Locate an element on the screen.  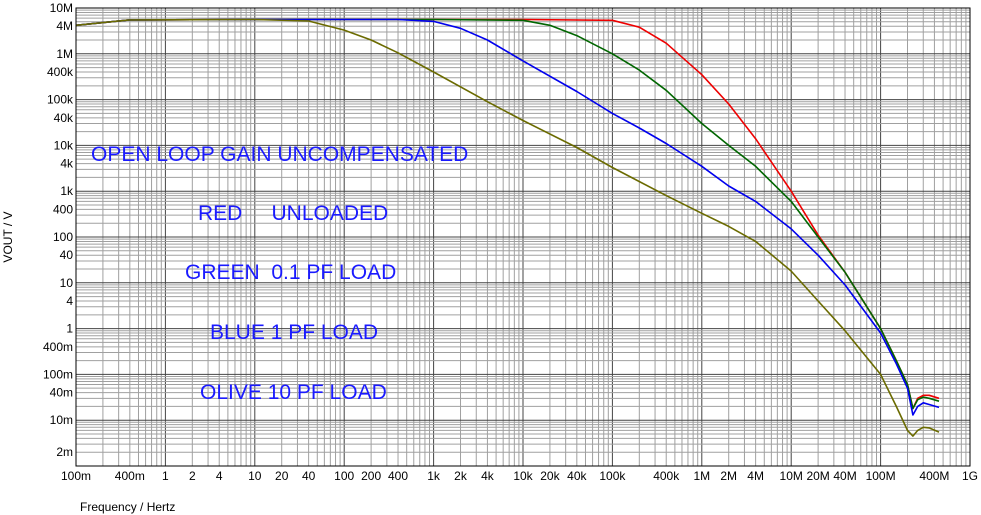
y-tick-label: 40k is located at coordinates (64, 118).